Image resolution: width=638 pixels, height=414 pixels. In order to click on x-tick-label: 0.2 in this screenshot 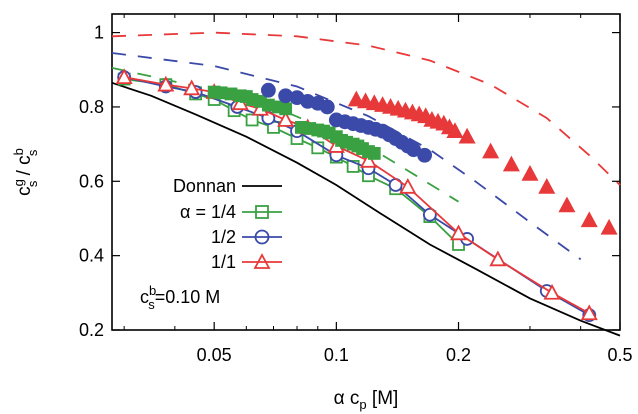, I will do `click(458, 355)`.